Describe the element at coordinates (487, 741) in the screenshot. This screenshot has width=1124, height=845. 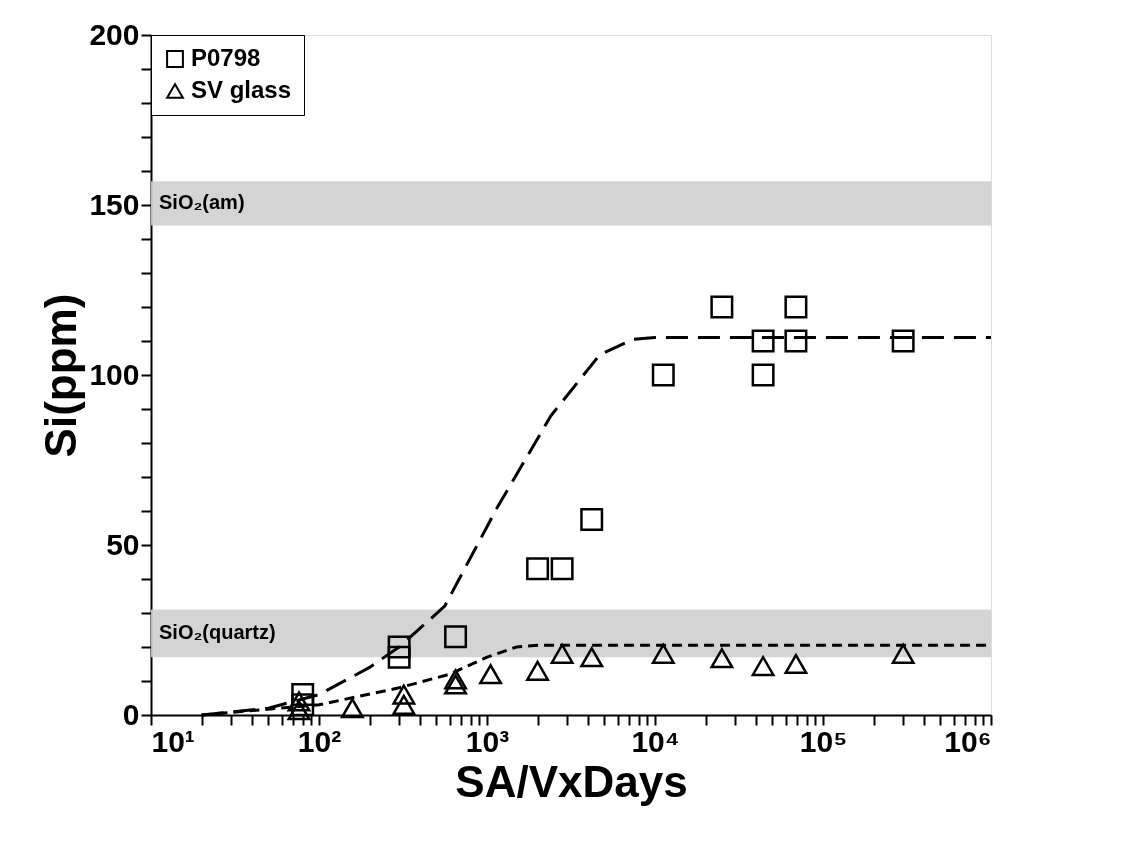
I see `x-tick-label: 10³` at that location.